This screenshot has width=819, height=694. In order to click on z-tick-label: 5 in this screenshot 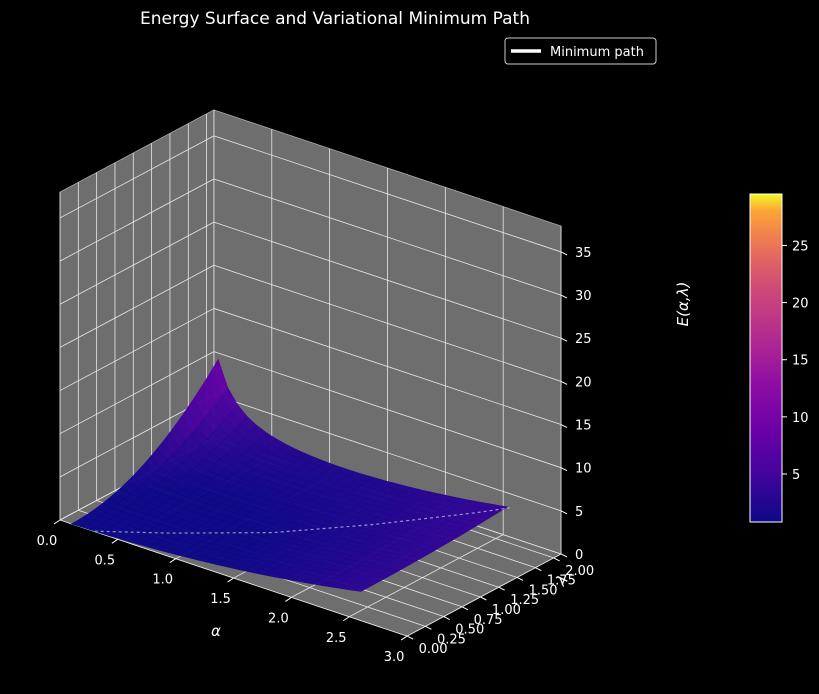, I will do `click(579, 512)`.